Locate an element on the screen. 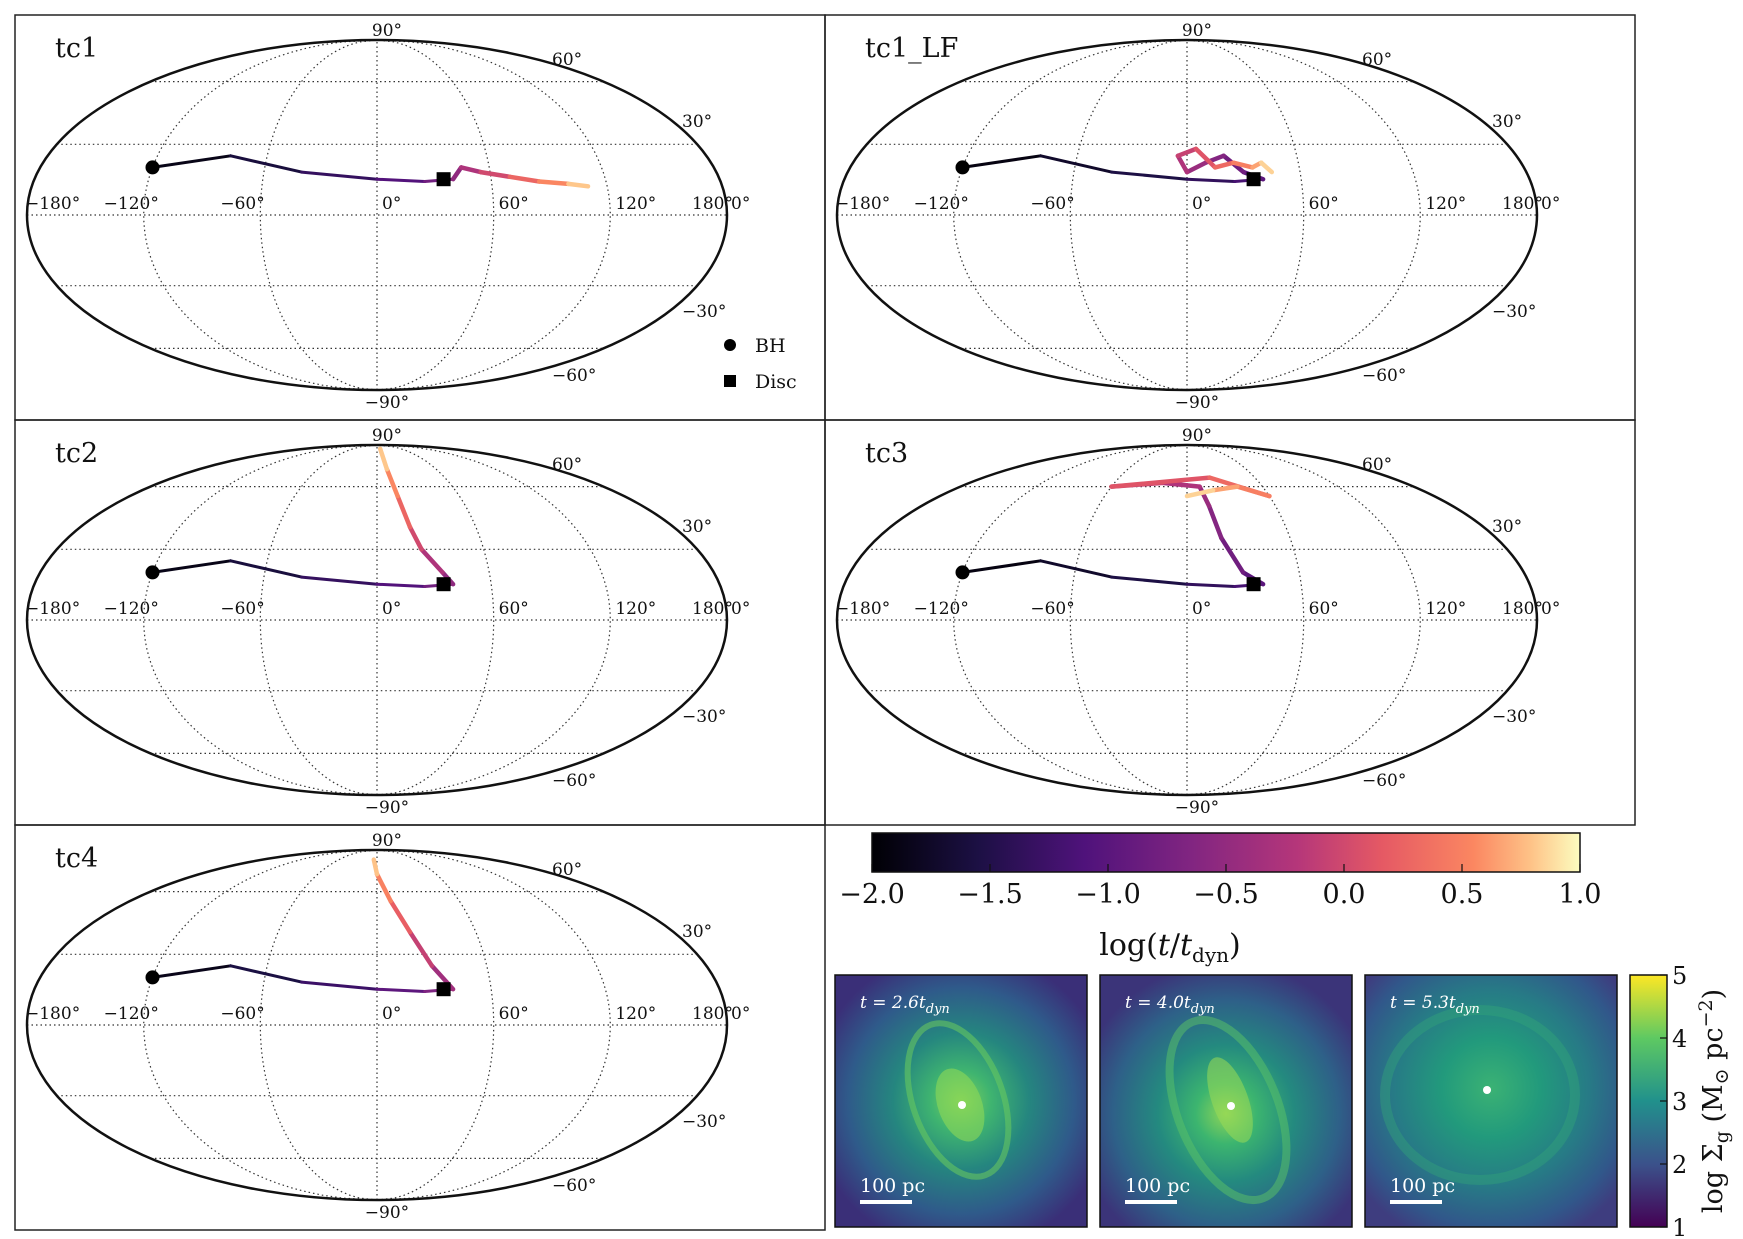 The height and width of the screenshot is (1239, 1743). snapshot-2: t = 4.0tdyn 100 pc is located at coordinates (1226, 1101).